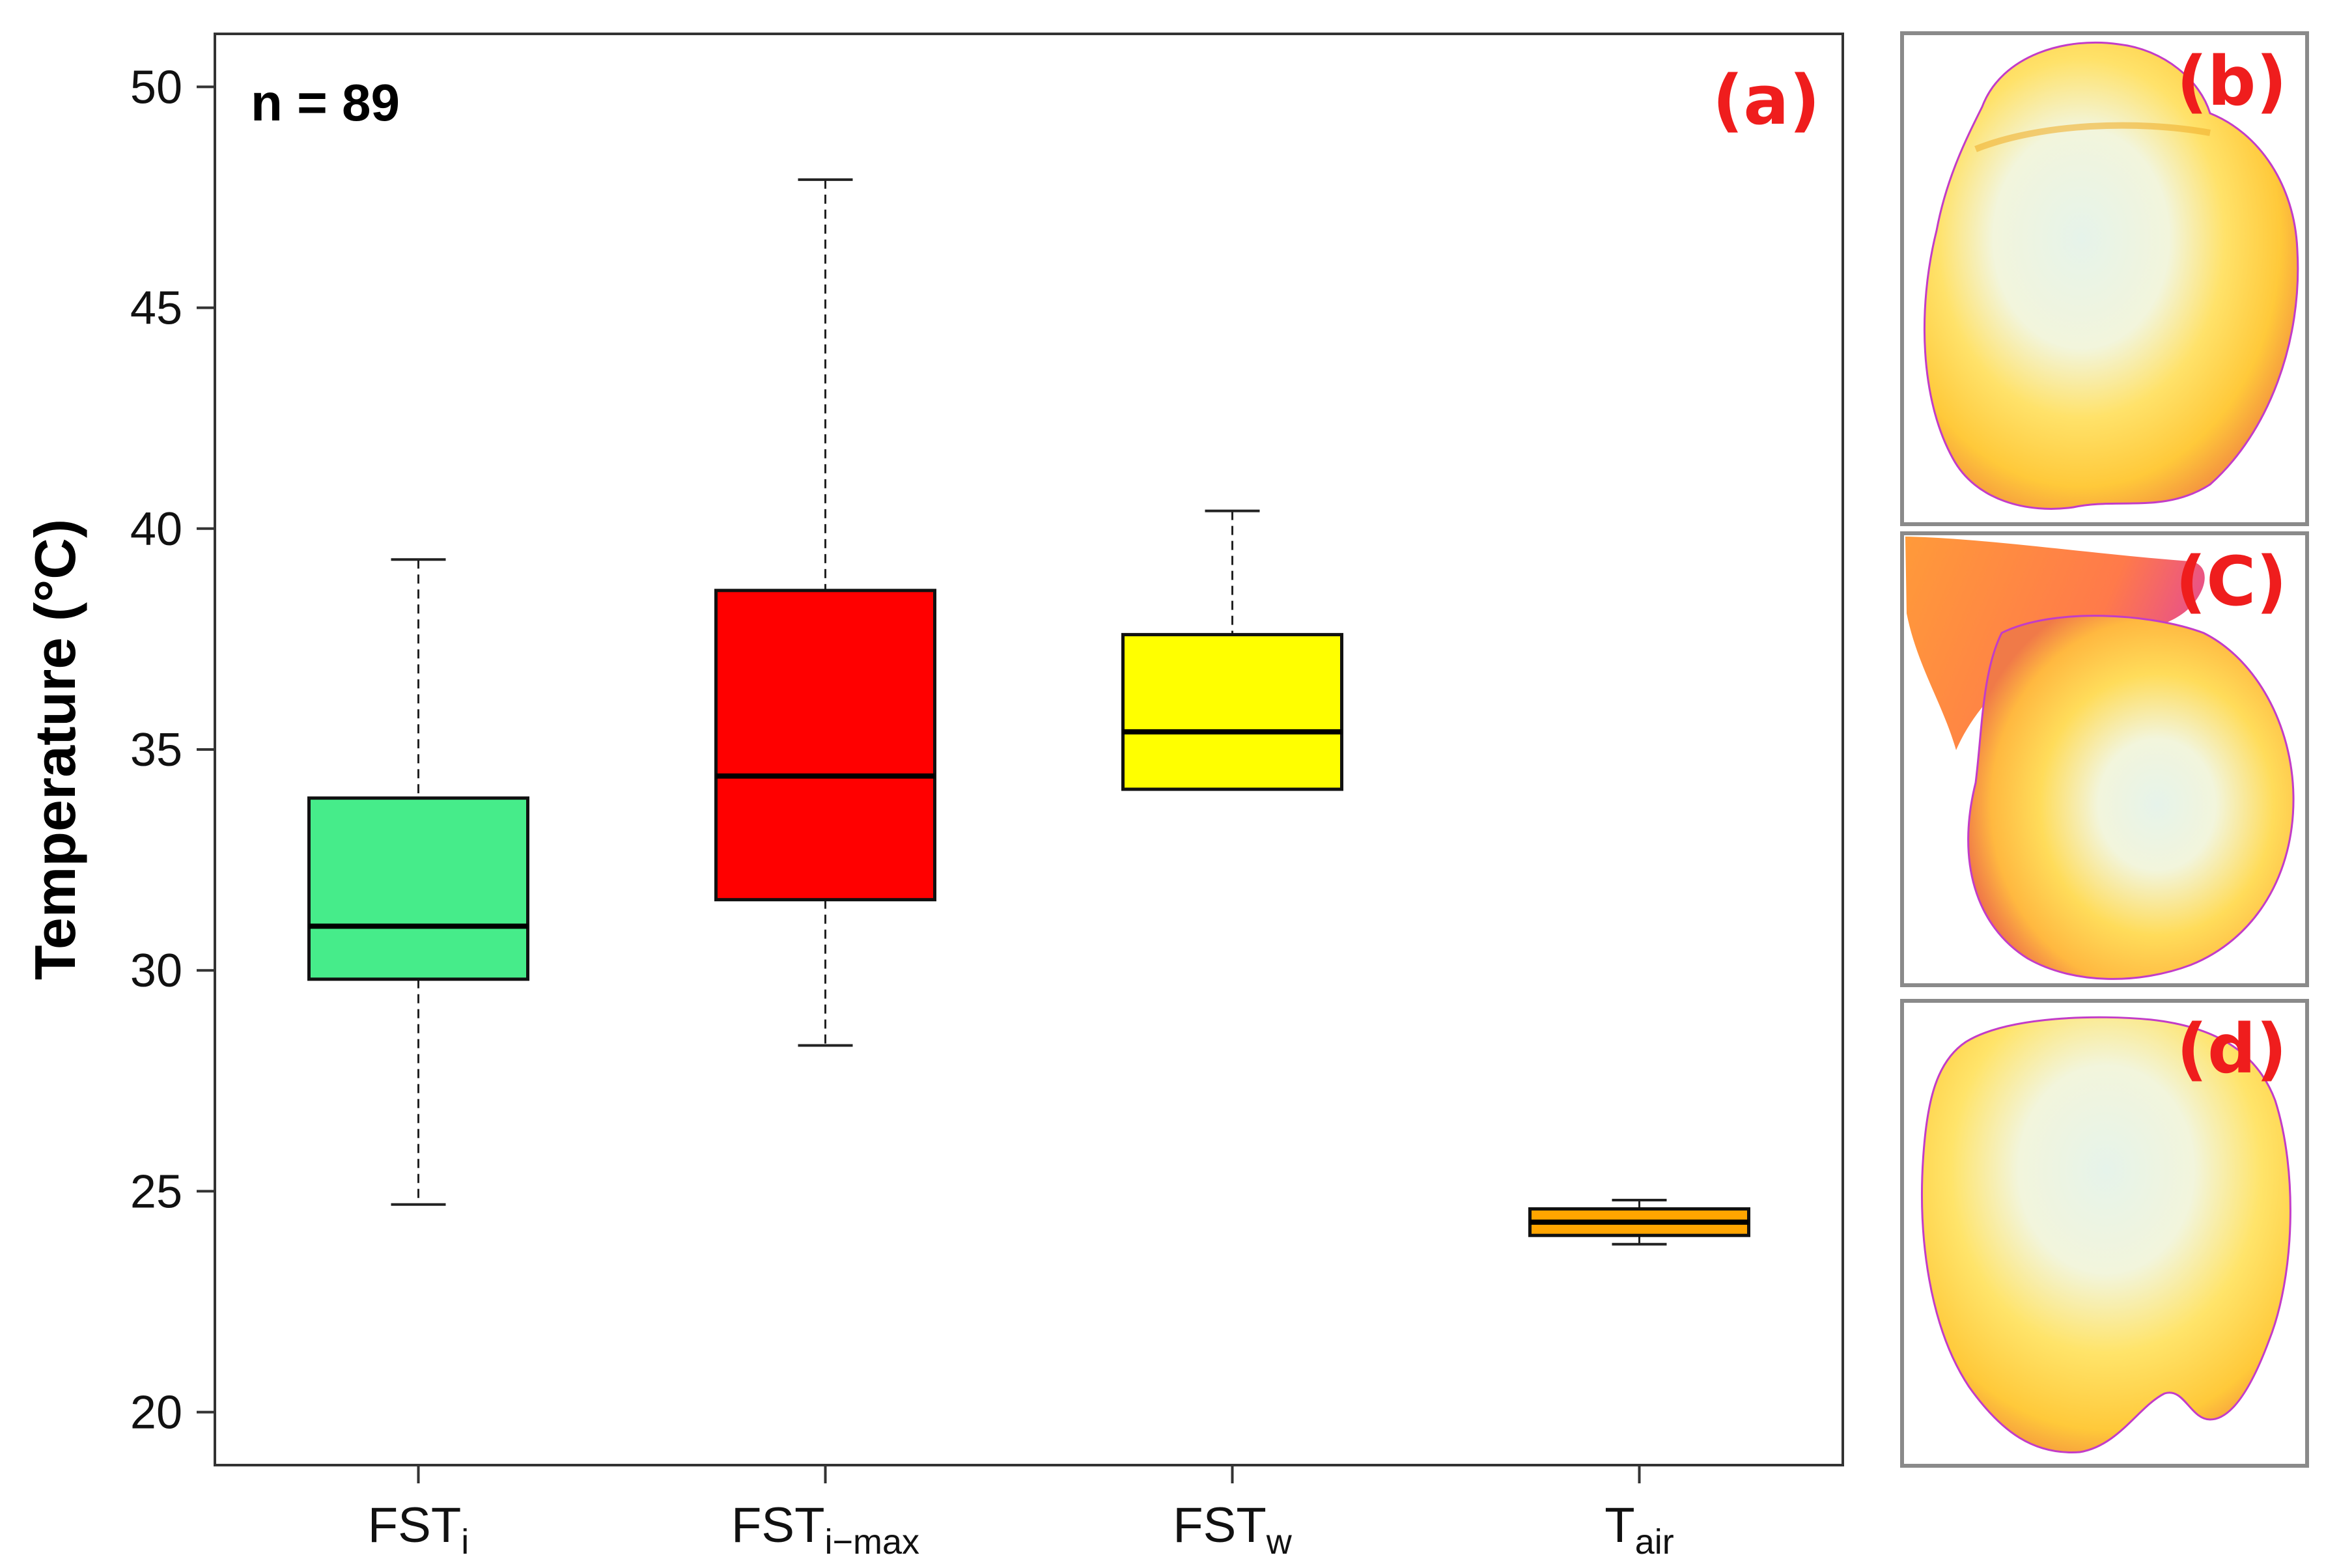 The image size is (2339, 1568). I want to click on panel-label-d: (d), so click(2231, 1049).